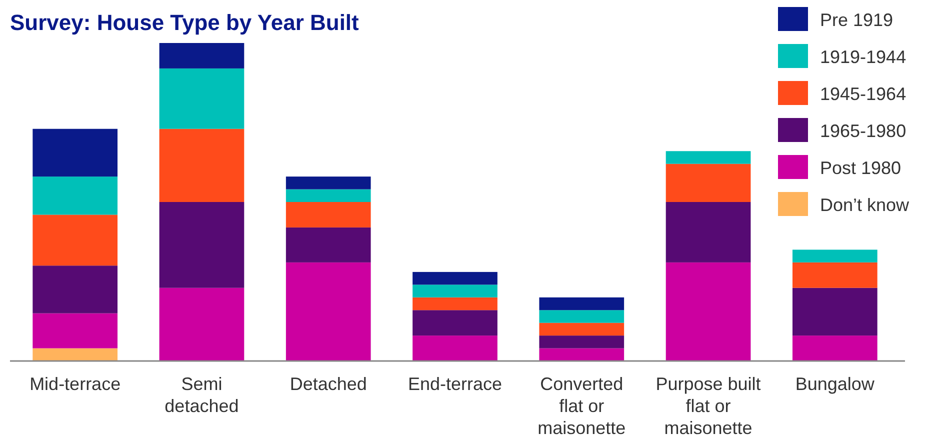 This screenshot has width=926, height=443. Describe the element at coordinates (75, 384) in the screenshot. I see `x-tick-label: Mid-terrace` at that location.